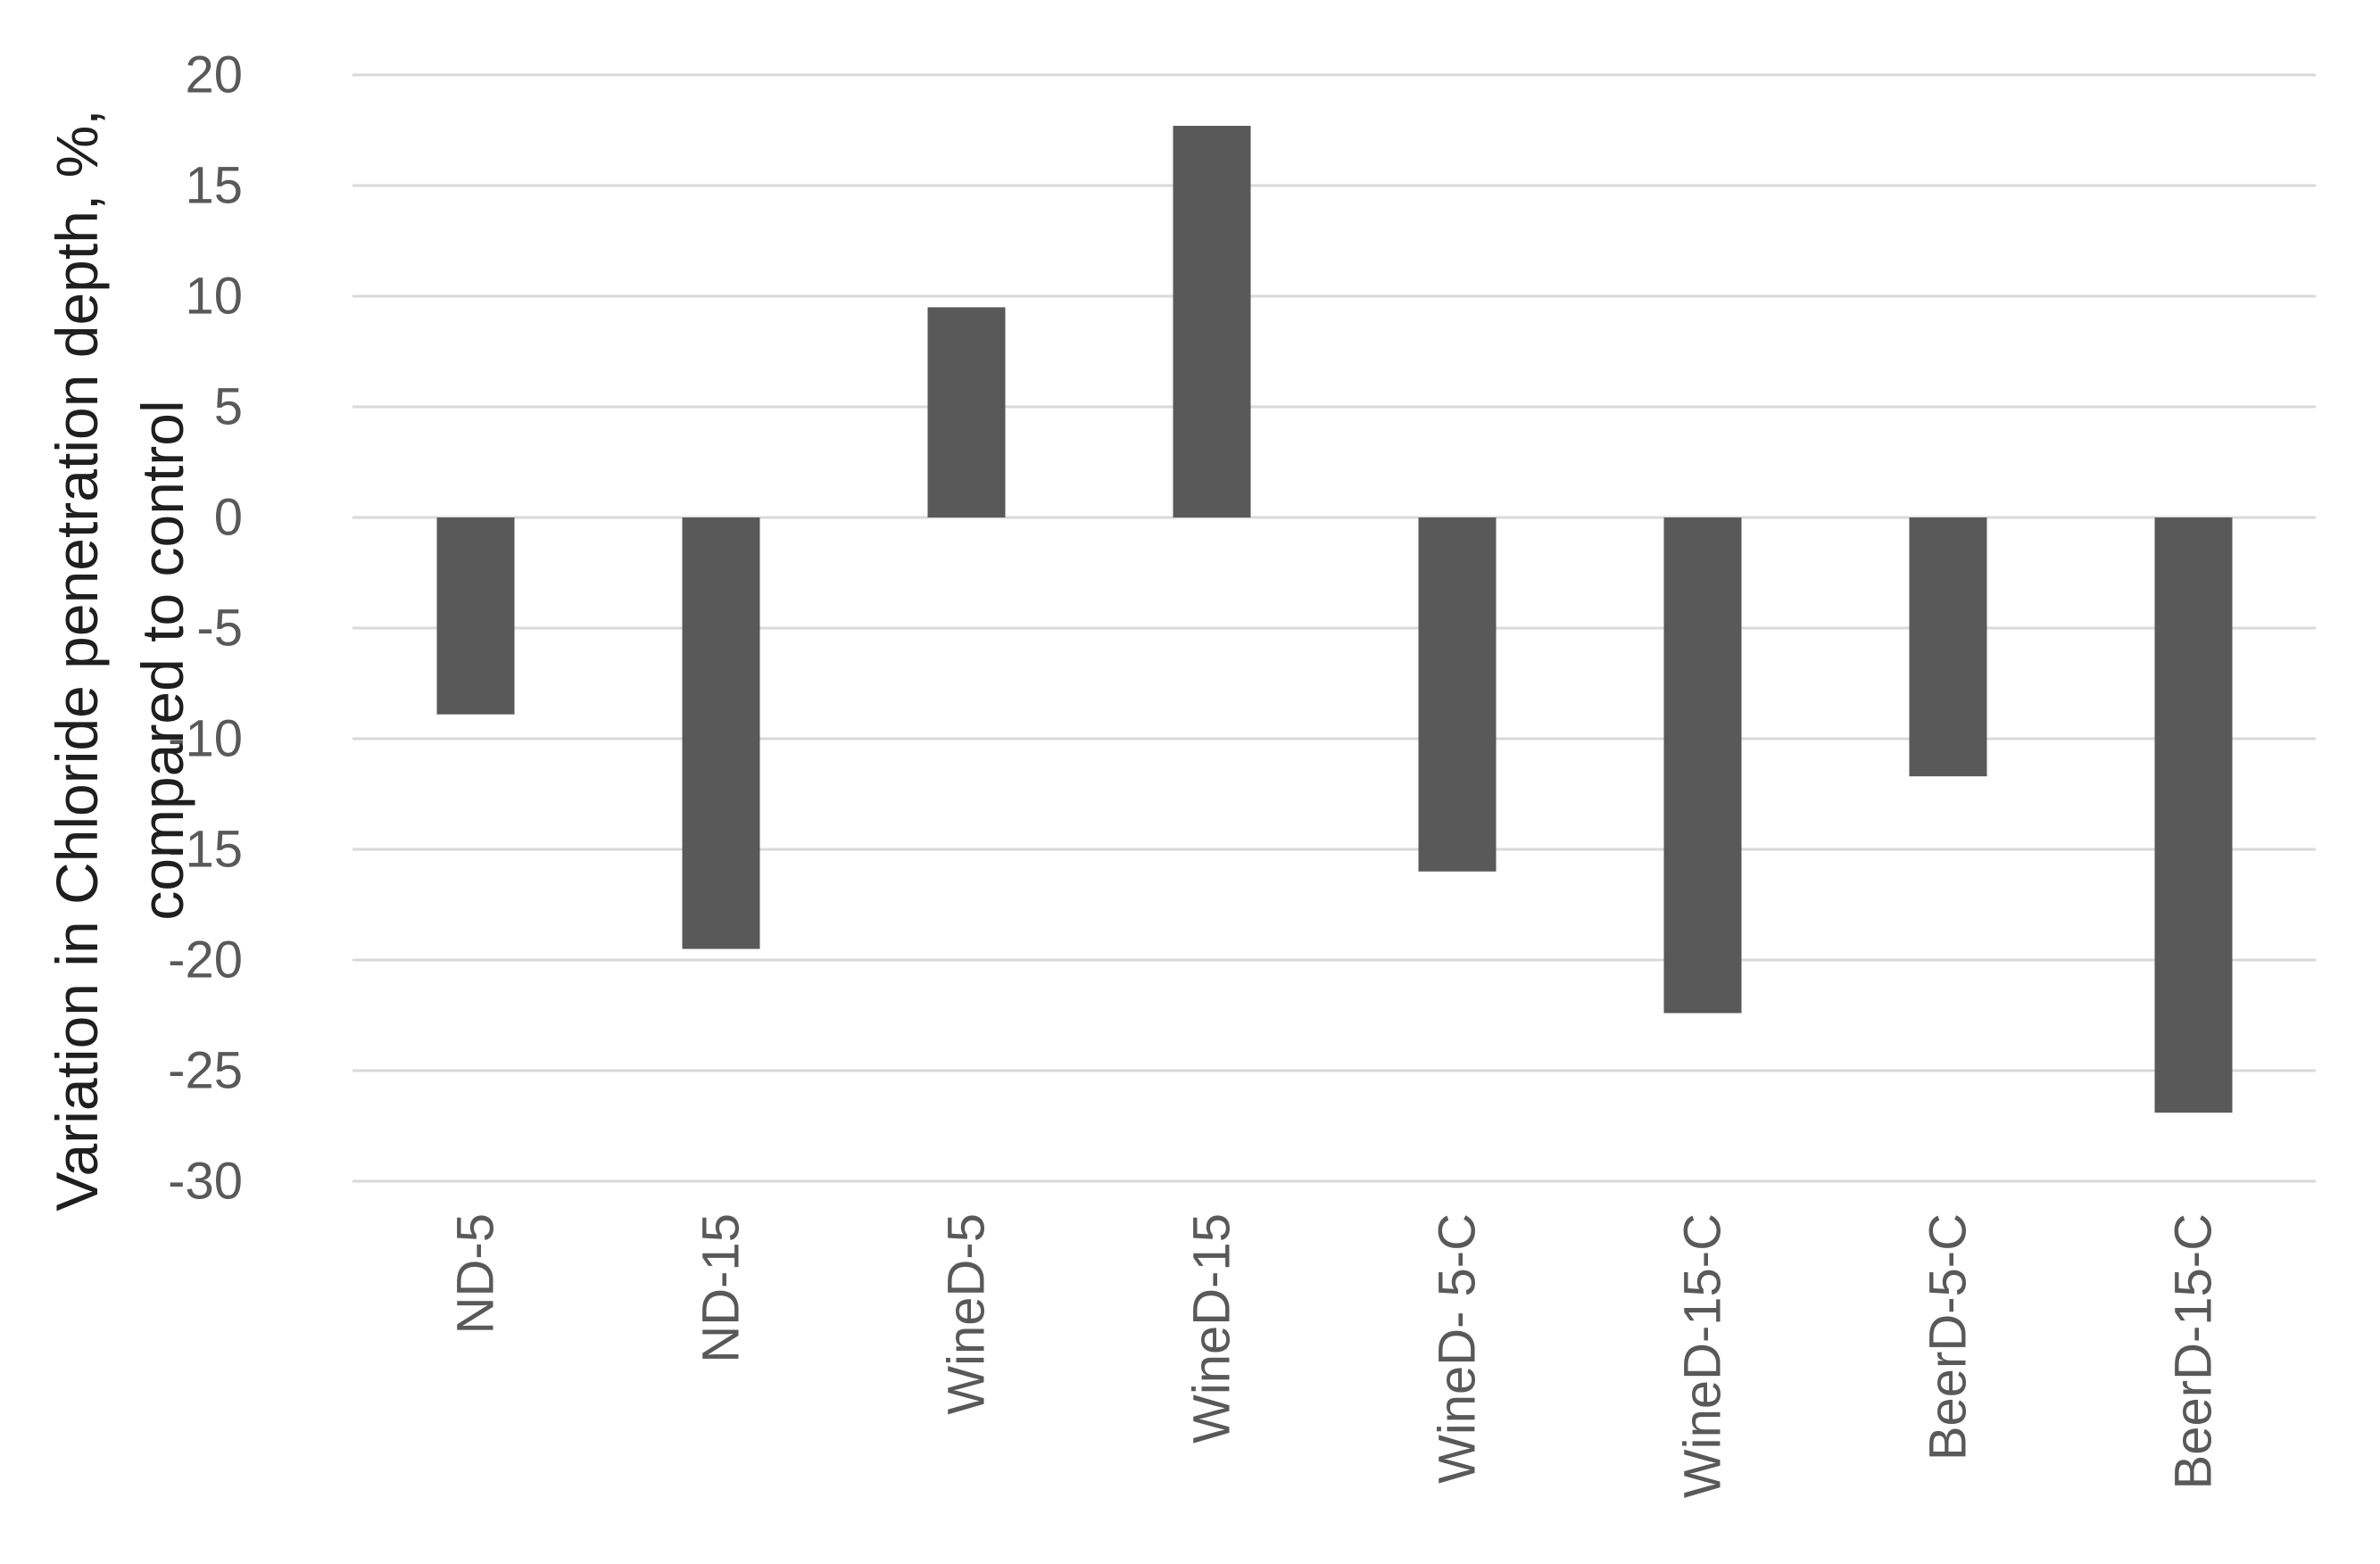  Describe the element at coordinates (205, 1182) in the screenshot. I see `y-tick-label: -30` at that location.